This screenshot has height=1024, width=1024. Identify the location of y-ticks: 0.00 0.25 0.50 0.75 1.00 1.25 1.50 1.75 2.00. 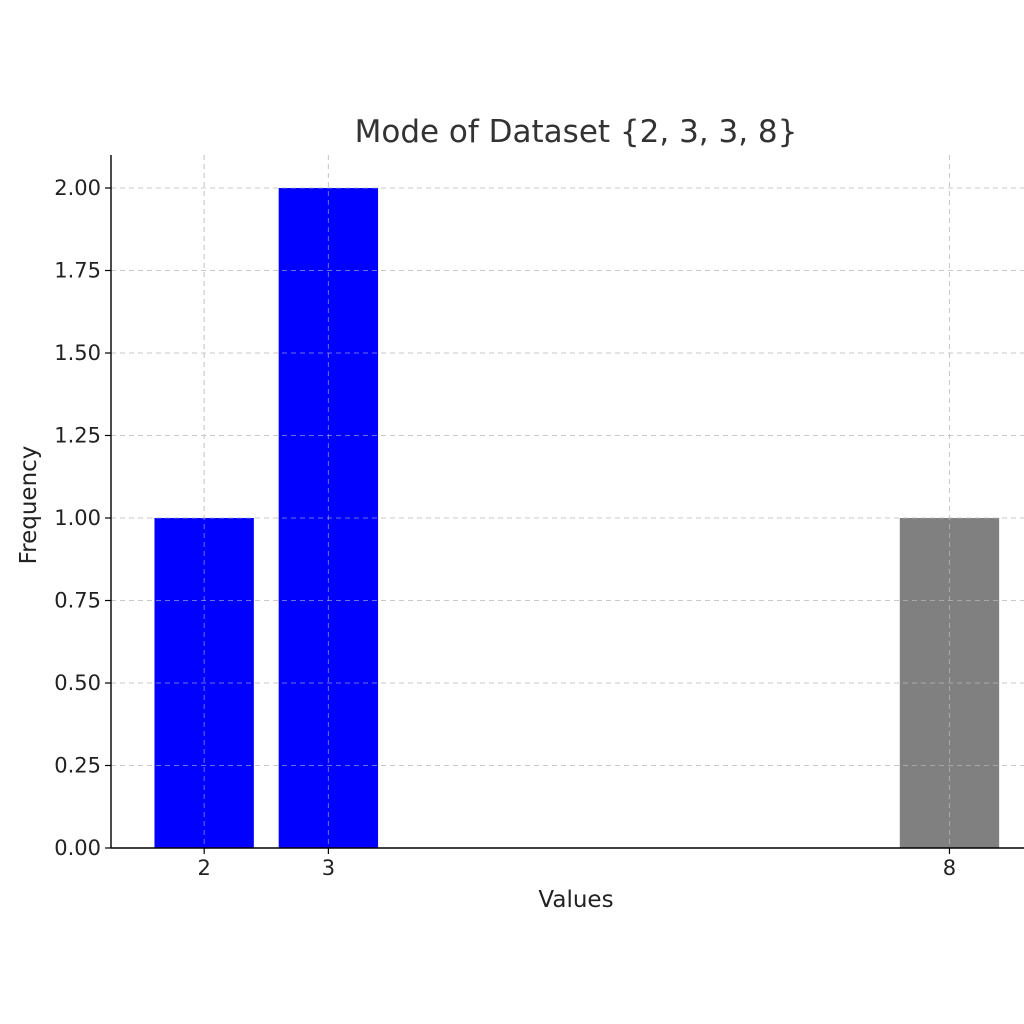
(82, 518).